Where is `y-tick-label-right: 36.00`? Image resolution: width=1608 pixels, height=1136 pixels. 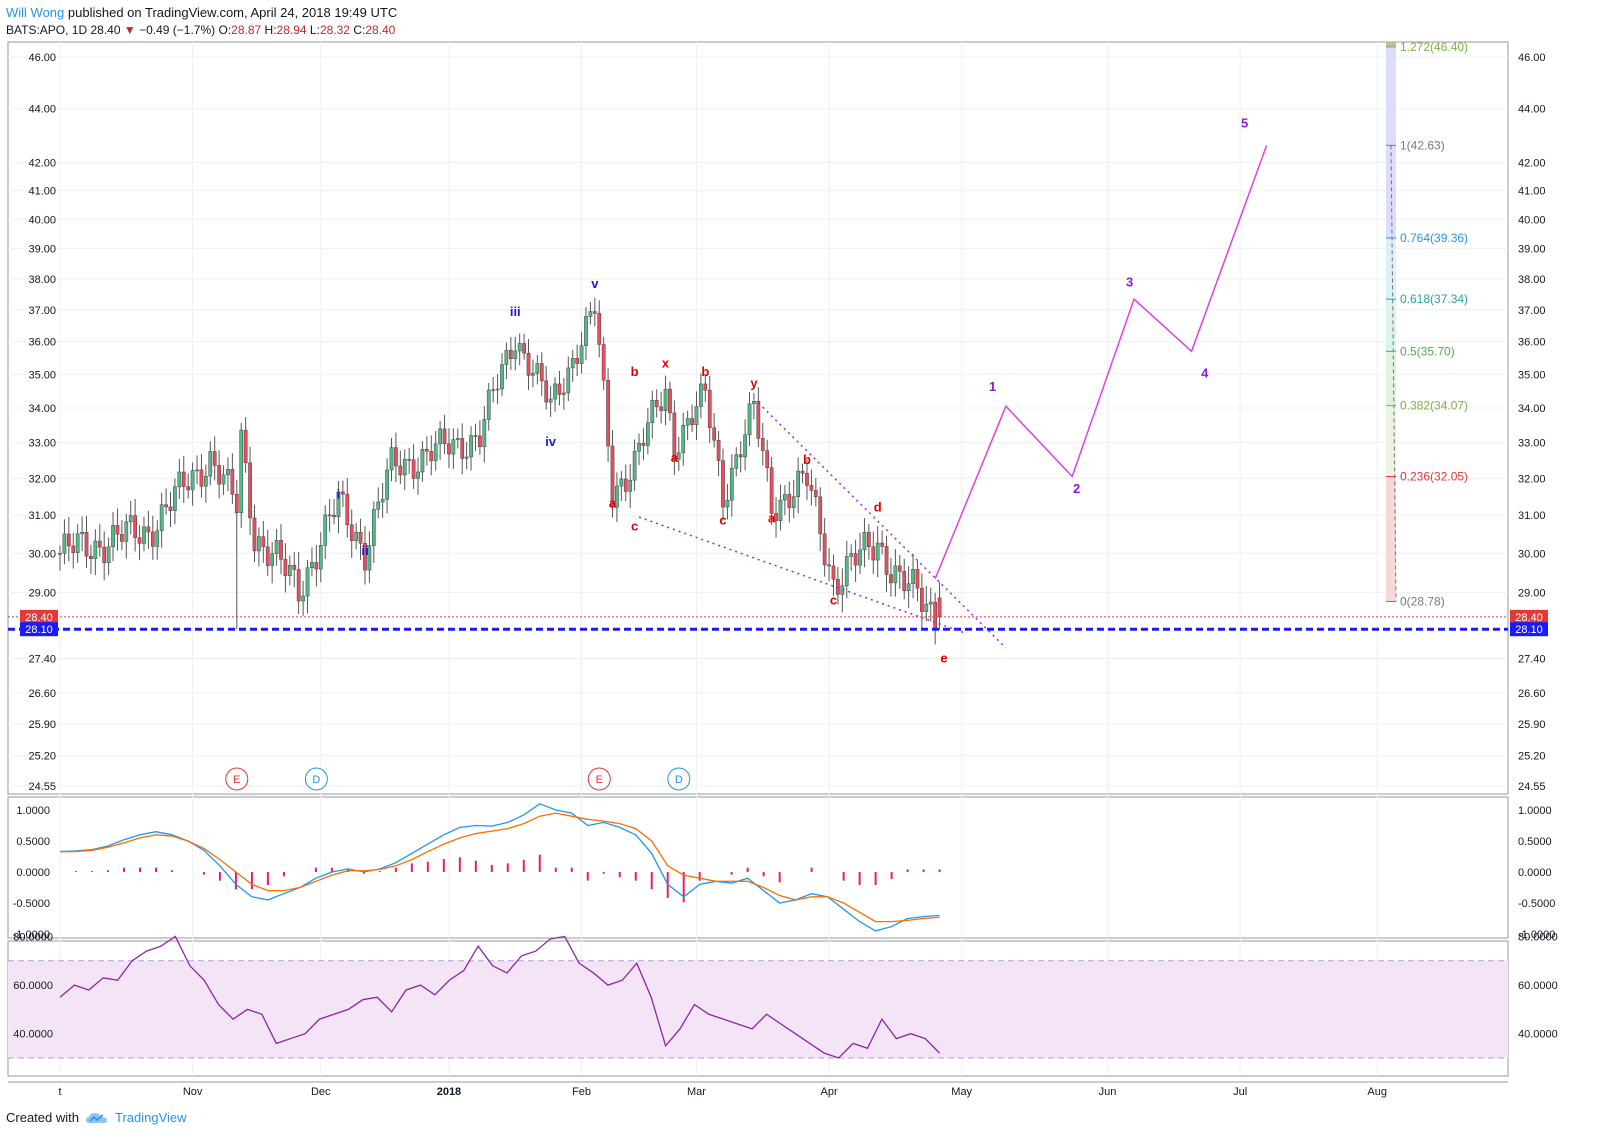
y-tick-label-right: 36.00 is located at coordinates (1532, 343).